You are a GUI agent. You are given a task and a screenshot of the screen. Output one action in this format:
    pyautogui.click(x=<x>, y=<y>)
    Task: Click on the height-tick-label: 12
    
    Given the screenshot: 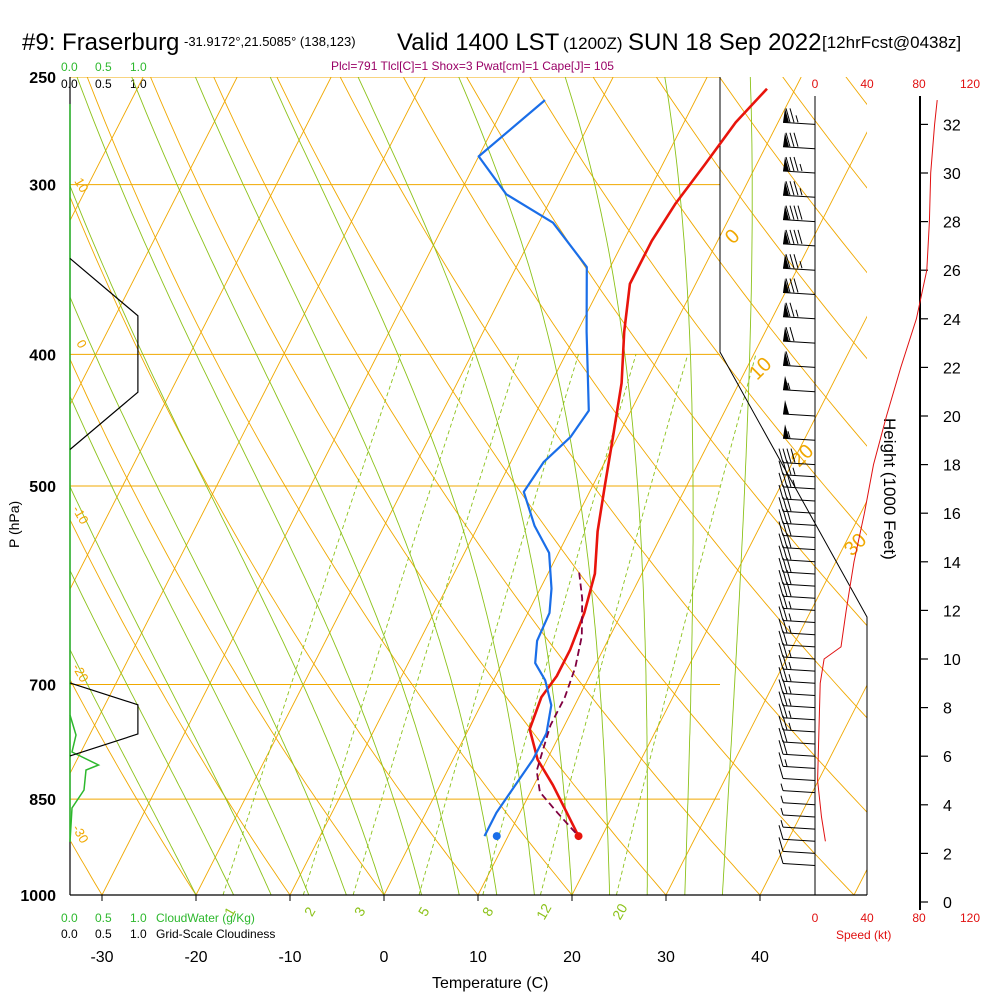 What is the action you would take?
    pyautogui.click(x=952, y=611)
    